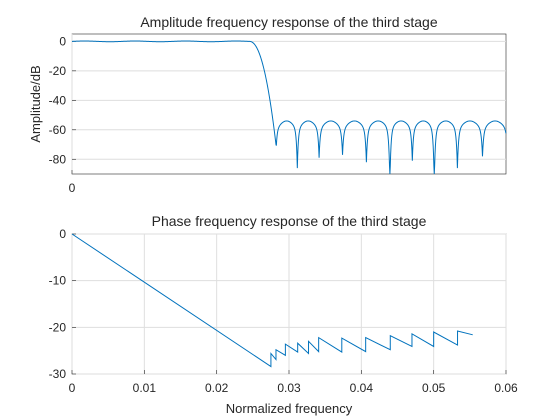 The image size is (560, 420). Describe the element at coordinates (72, 388) in the screenshot. I see `phase-x-tick-label: 0` at that location.